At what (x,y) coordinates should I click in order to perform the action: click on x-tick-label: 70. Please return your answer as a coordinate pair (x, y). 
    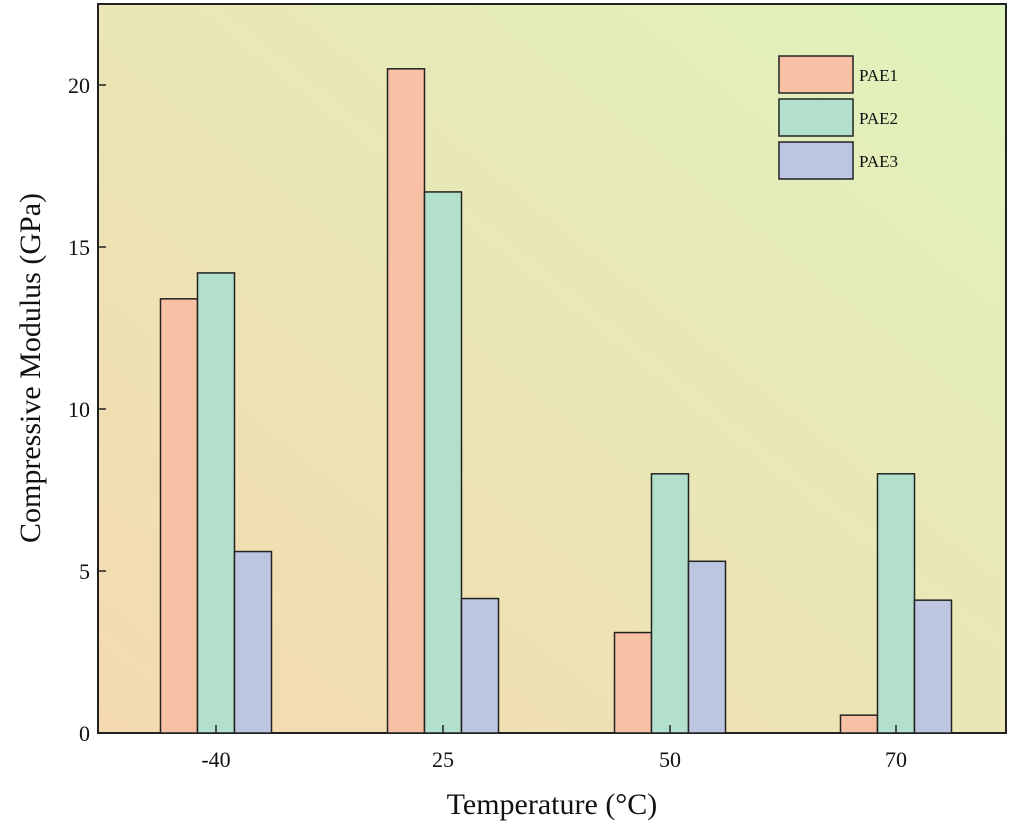
    Looking at the image, I should click on (896, 759).